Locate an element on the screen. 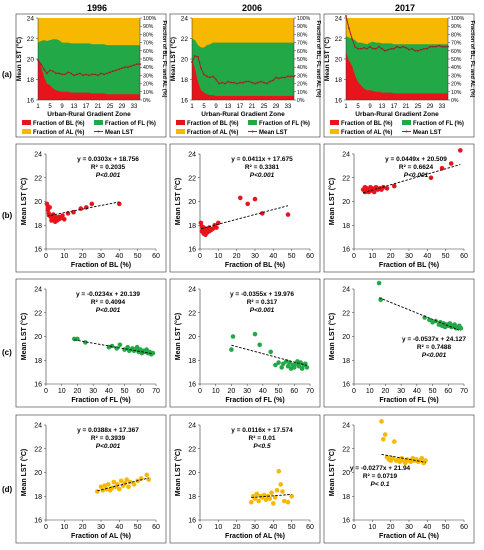  tick-label-x: 10 is located at coordinates (372, 527).